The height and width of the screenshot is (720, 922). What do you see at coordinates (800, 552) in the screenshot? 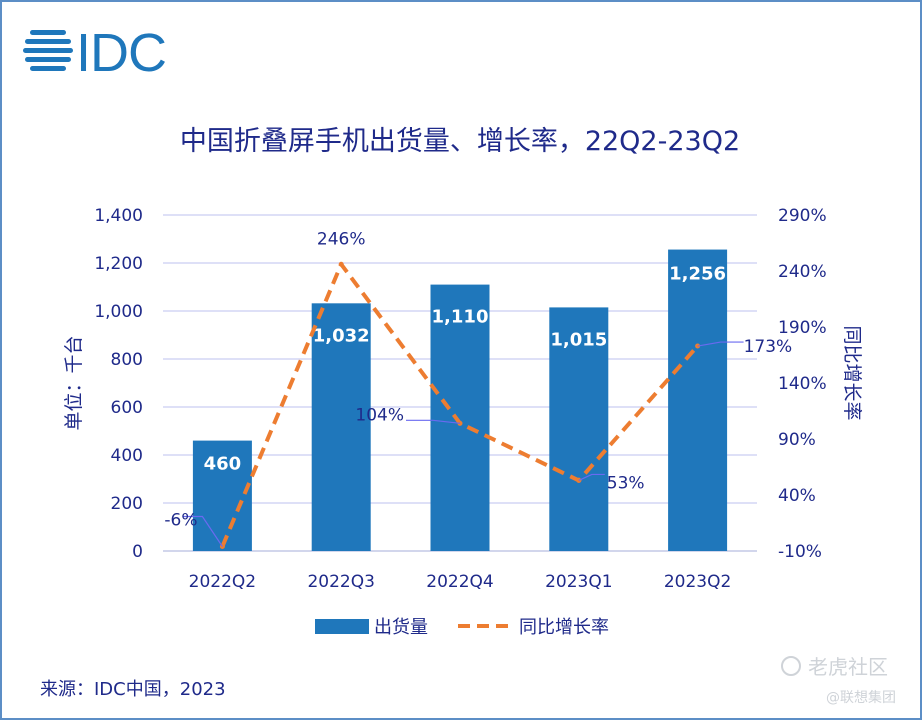
I see `y2-tick-label: -10%` at bounding box center [800, 552].